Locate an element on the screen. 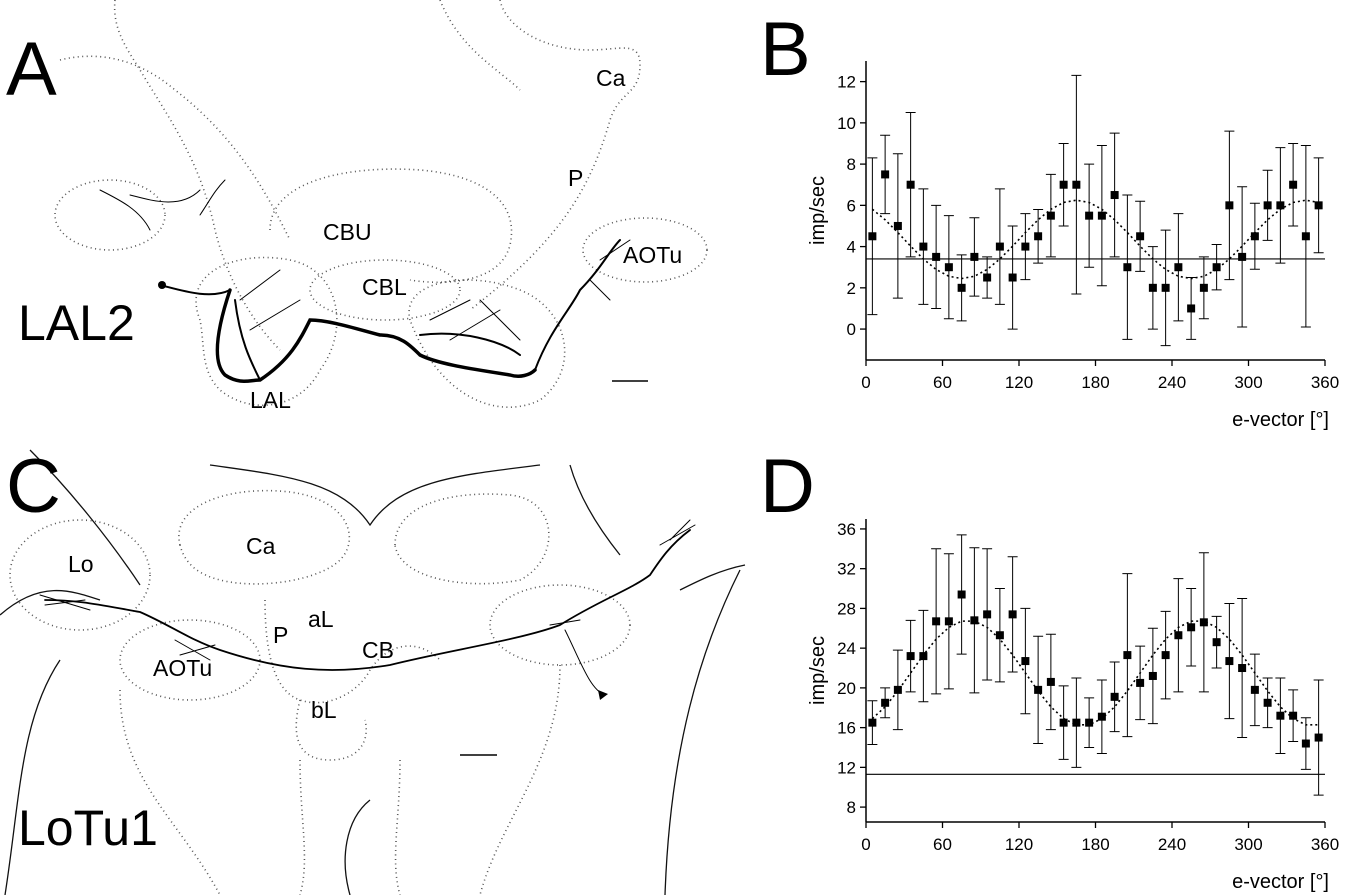 This screenshot has height=895, width=1353. y-tick-label: 32 is located at coordinates (846, 569).